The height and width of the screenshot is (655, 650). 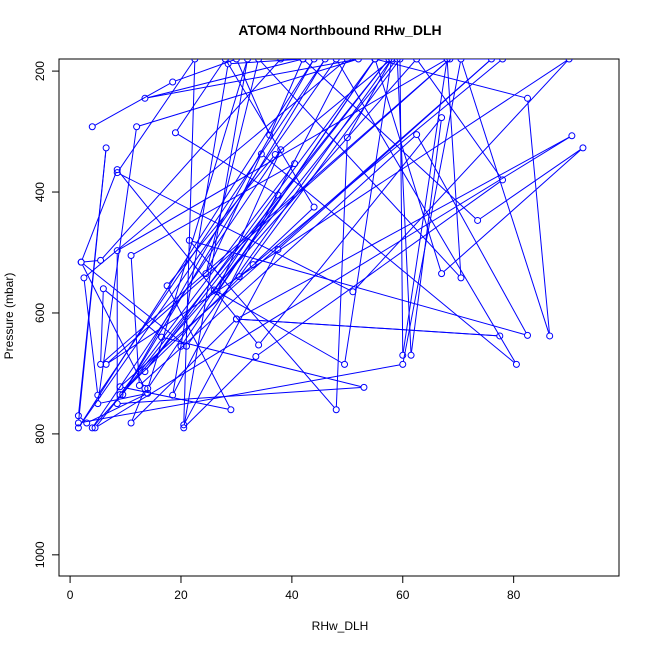 What do you see at coordinates (9, 316) in the screenshot?
I see `y-axis-label: Pressure (mbar)` at bounding box center [9, 316].